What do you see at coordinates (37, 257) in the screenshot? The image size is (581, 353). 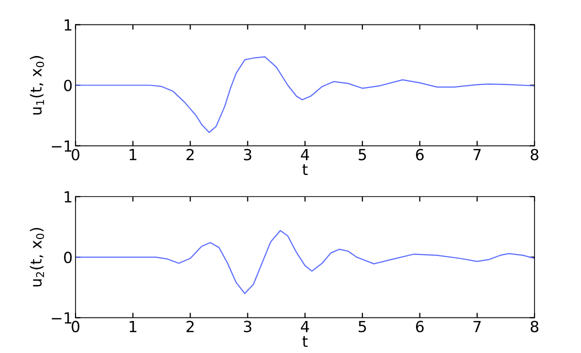 I see `y-axis-title: u$_{2}$(t, x$_{0}$)` at bounding box center [37, 257].